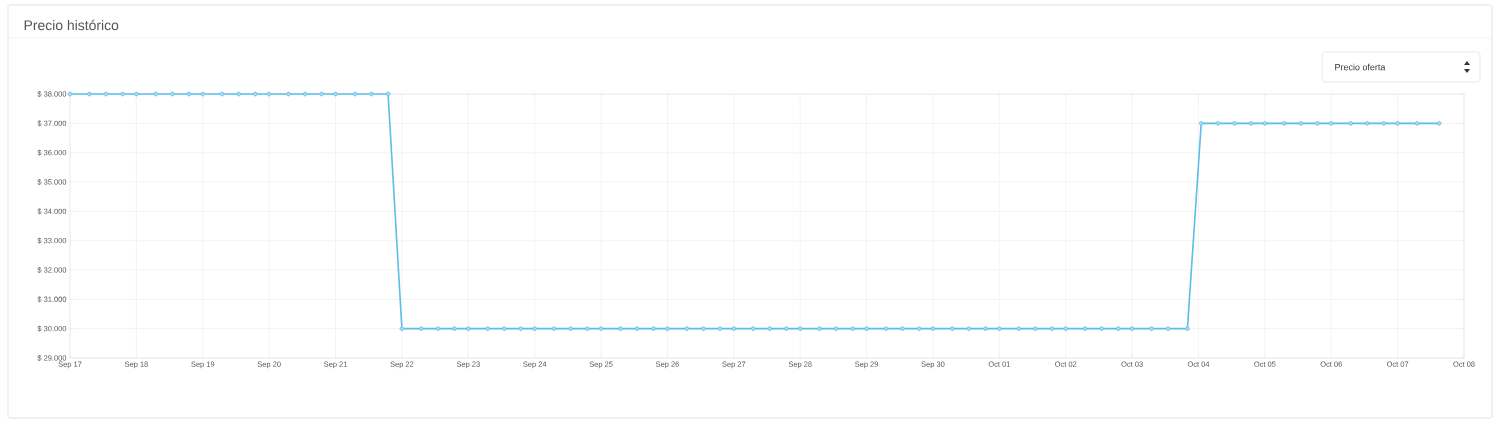 This screenshot has height=428, width=1500. Describe the element at coordinates (1360, 67) in the screenshot. I see `text: Precio oferta` at that location.